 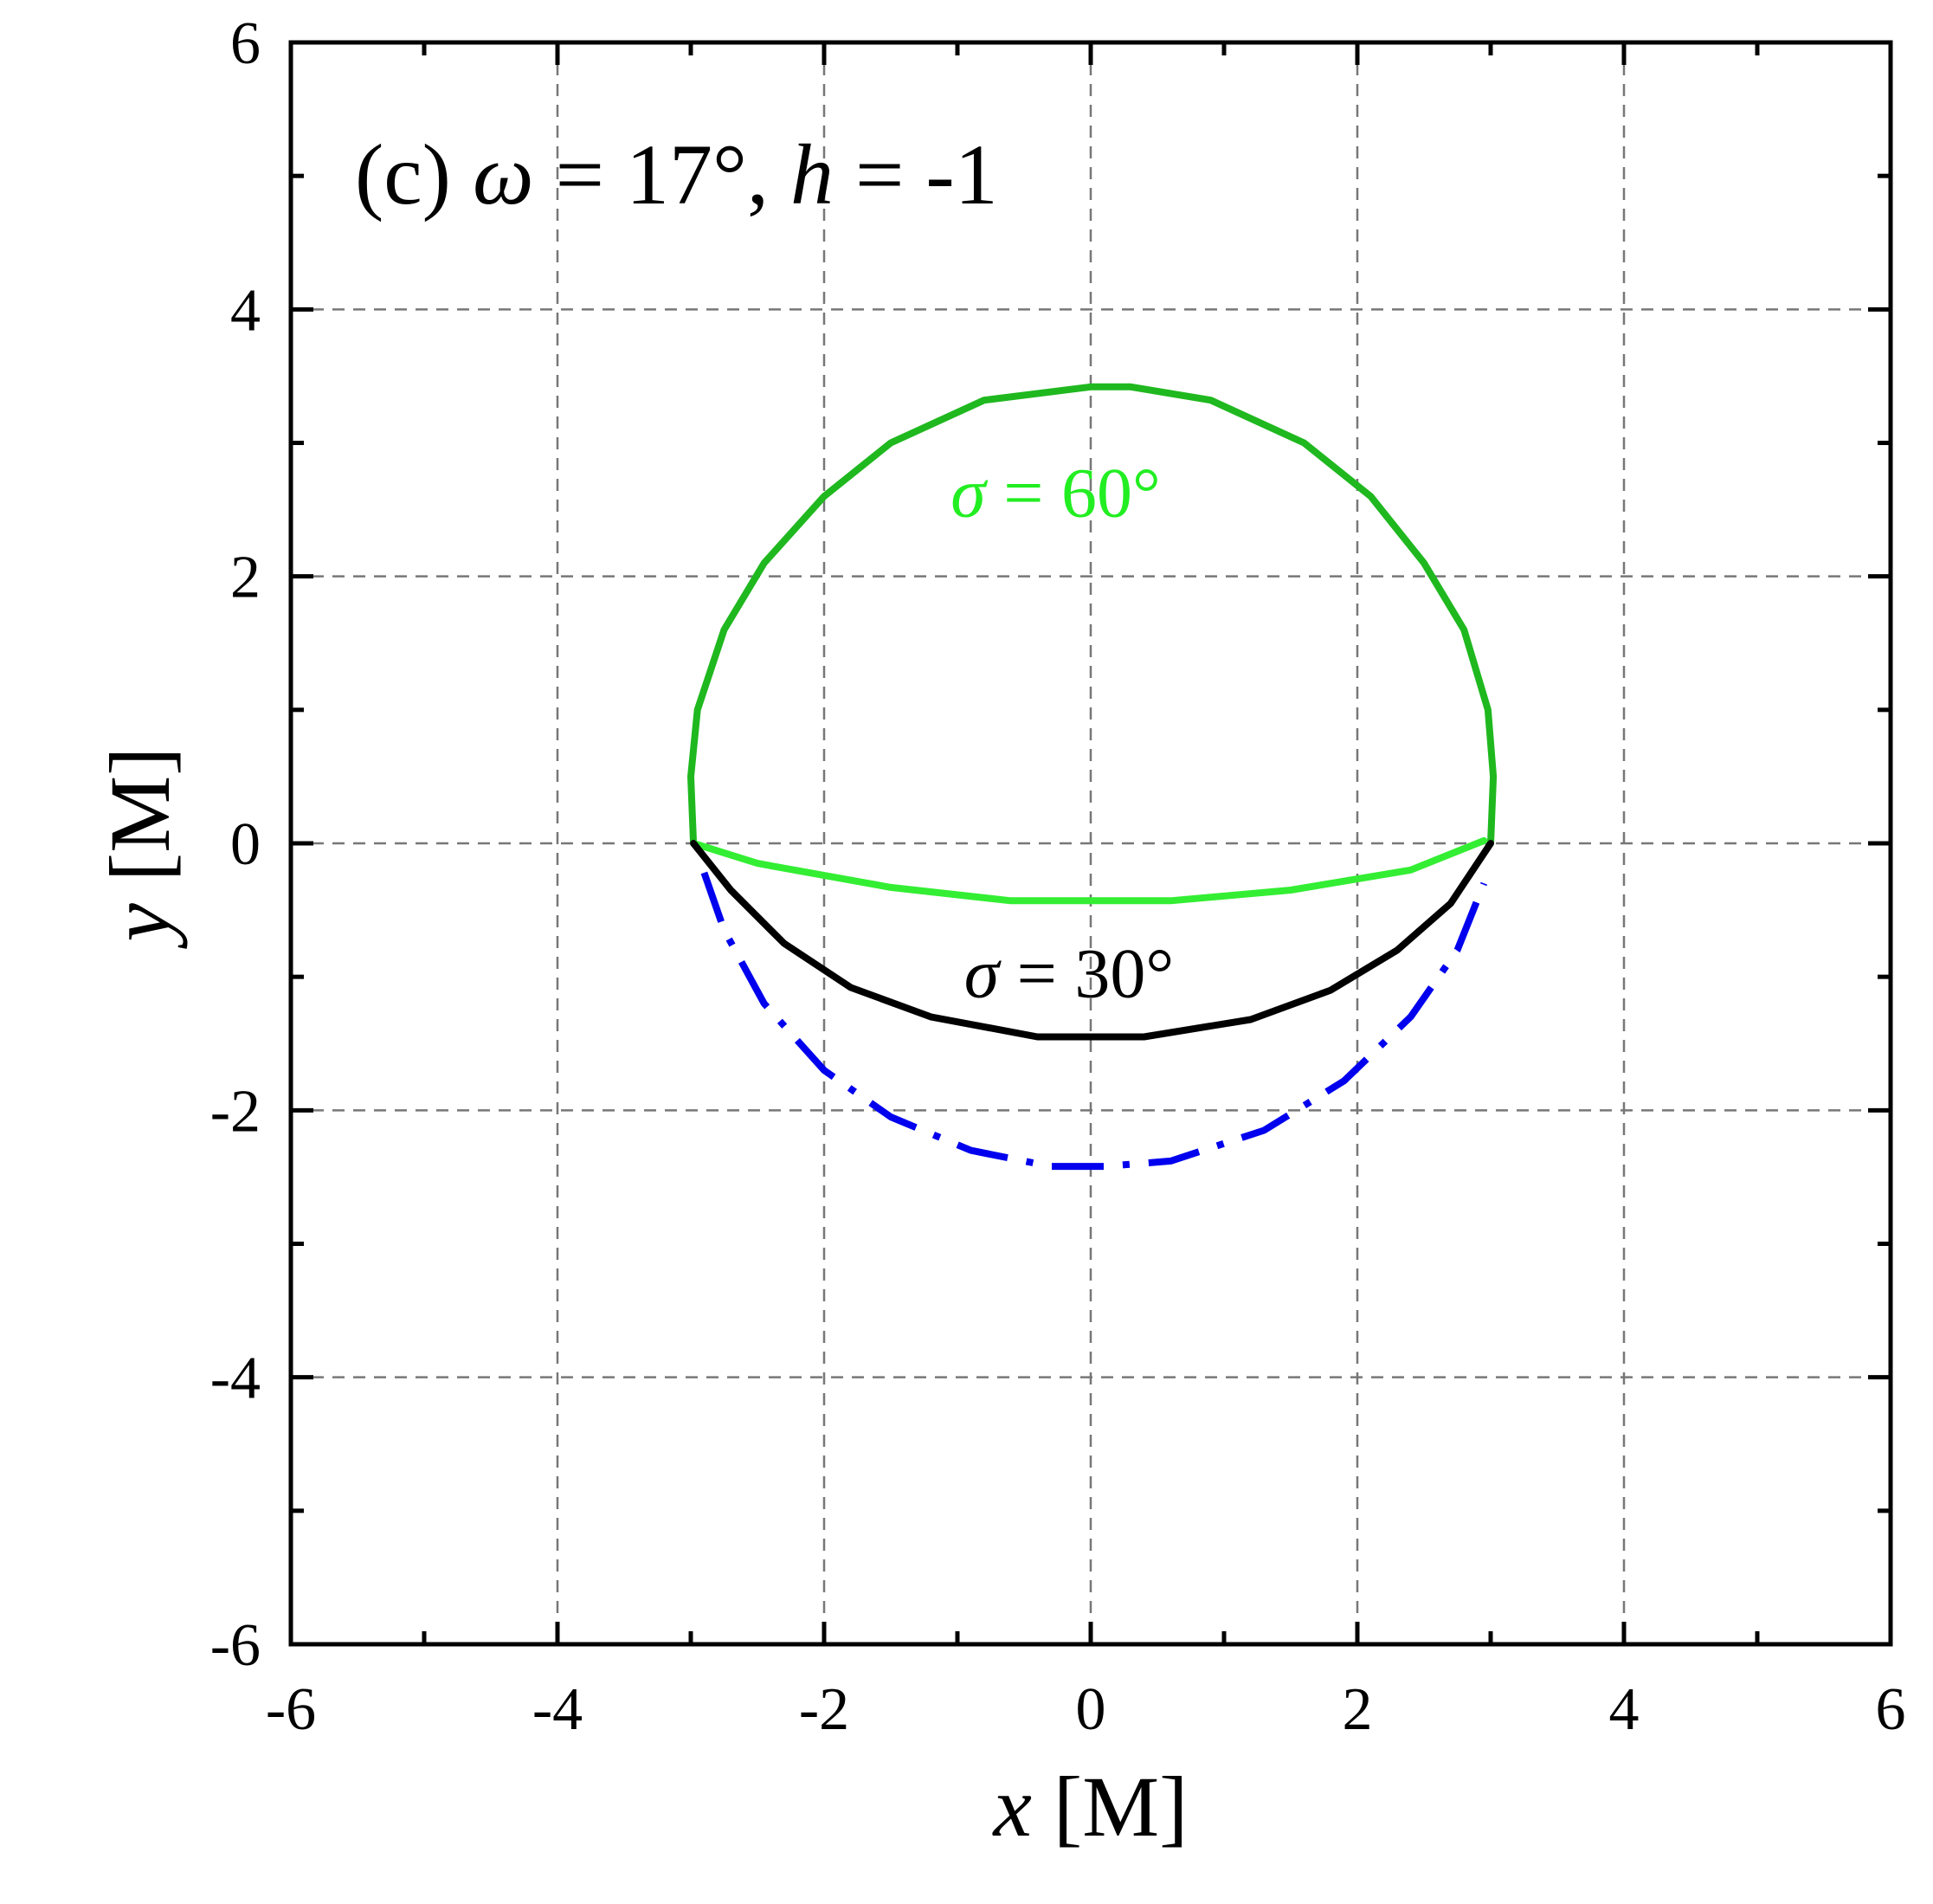 I want to click on chart-title: (c) ω = 17°, h = -1, so click(x=676, y=174).